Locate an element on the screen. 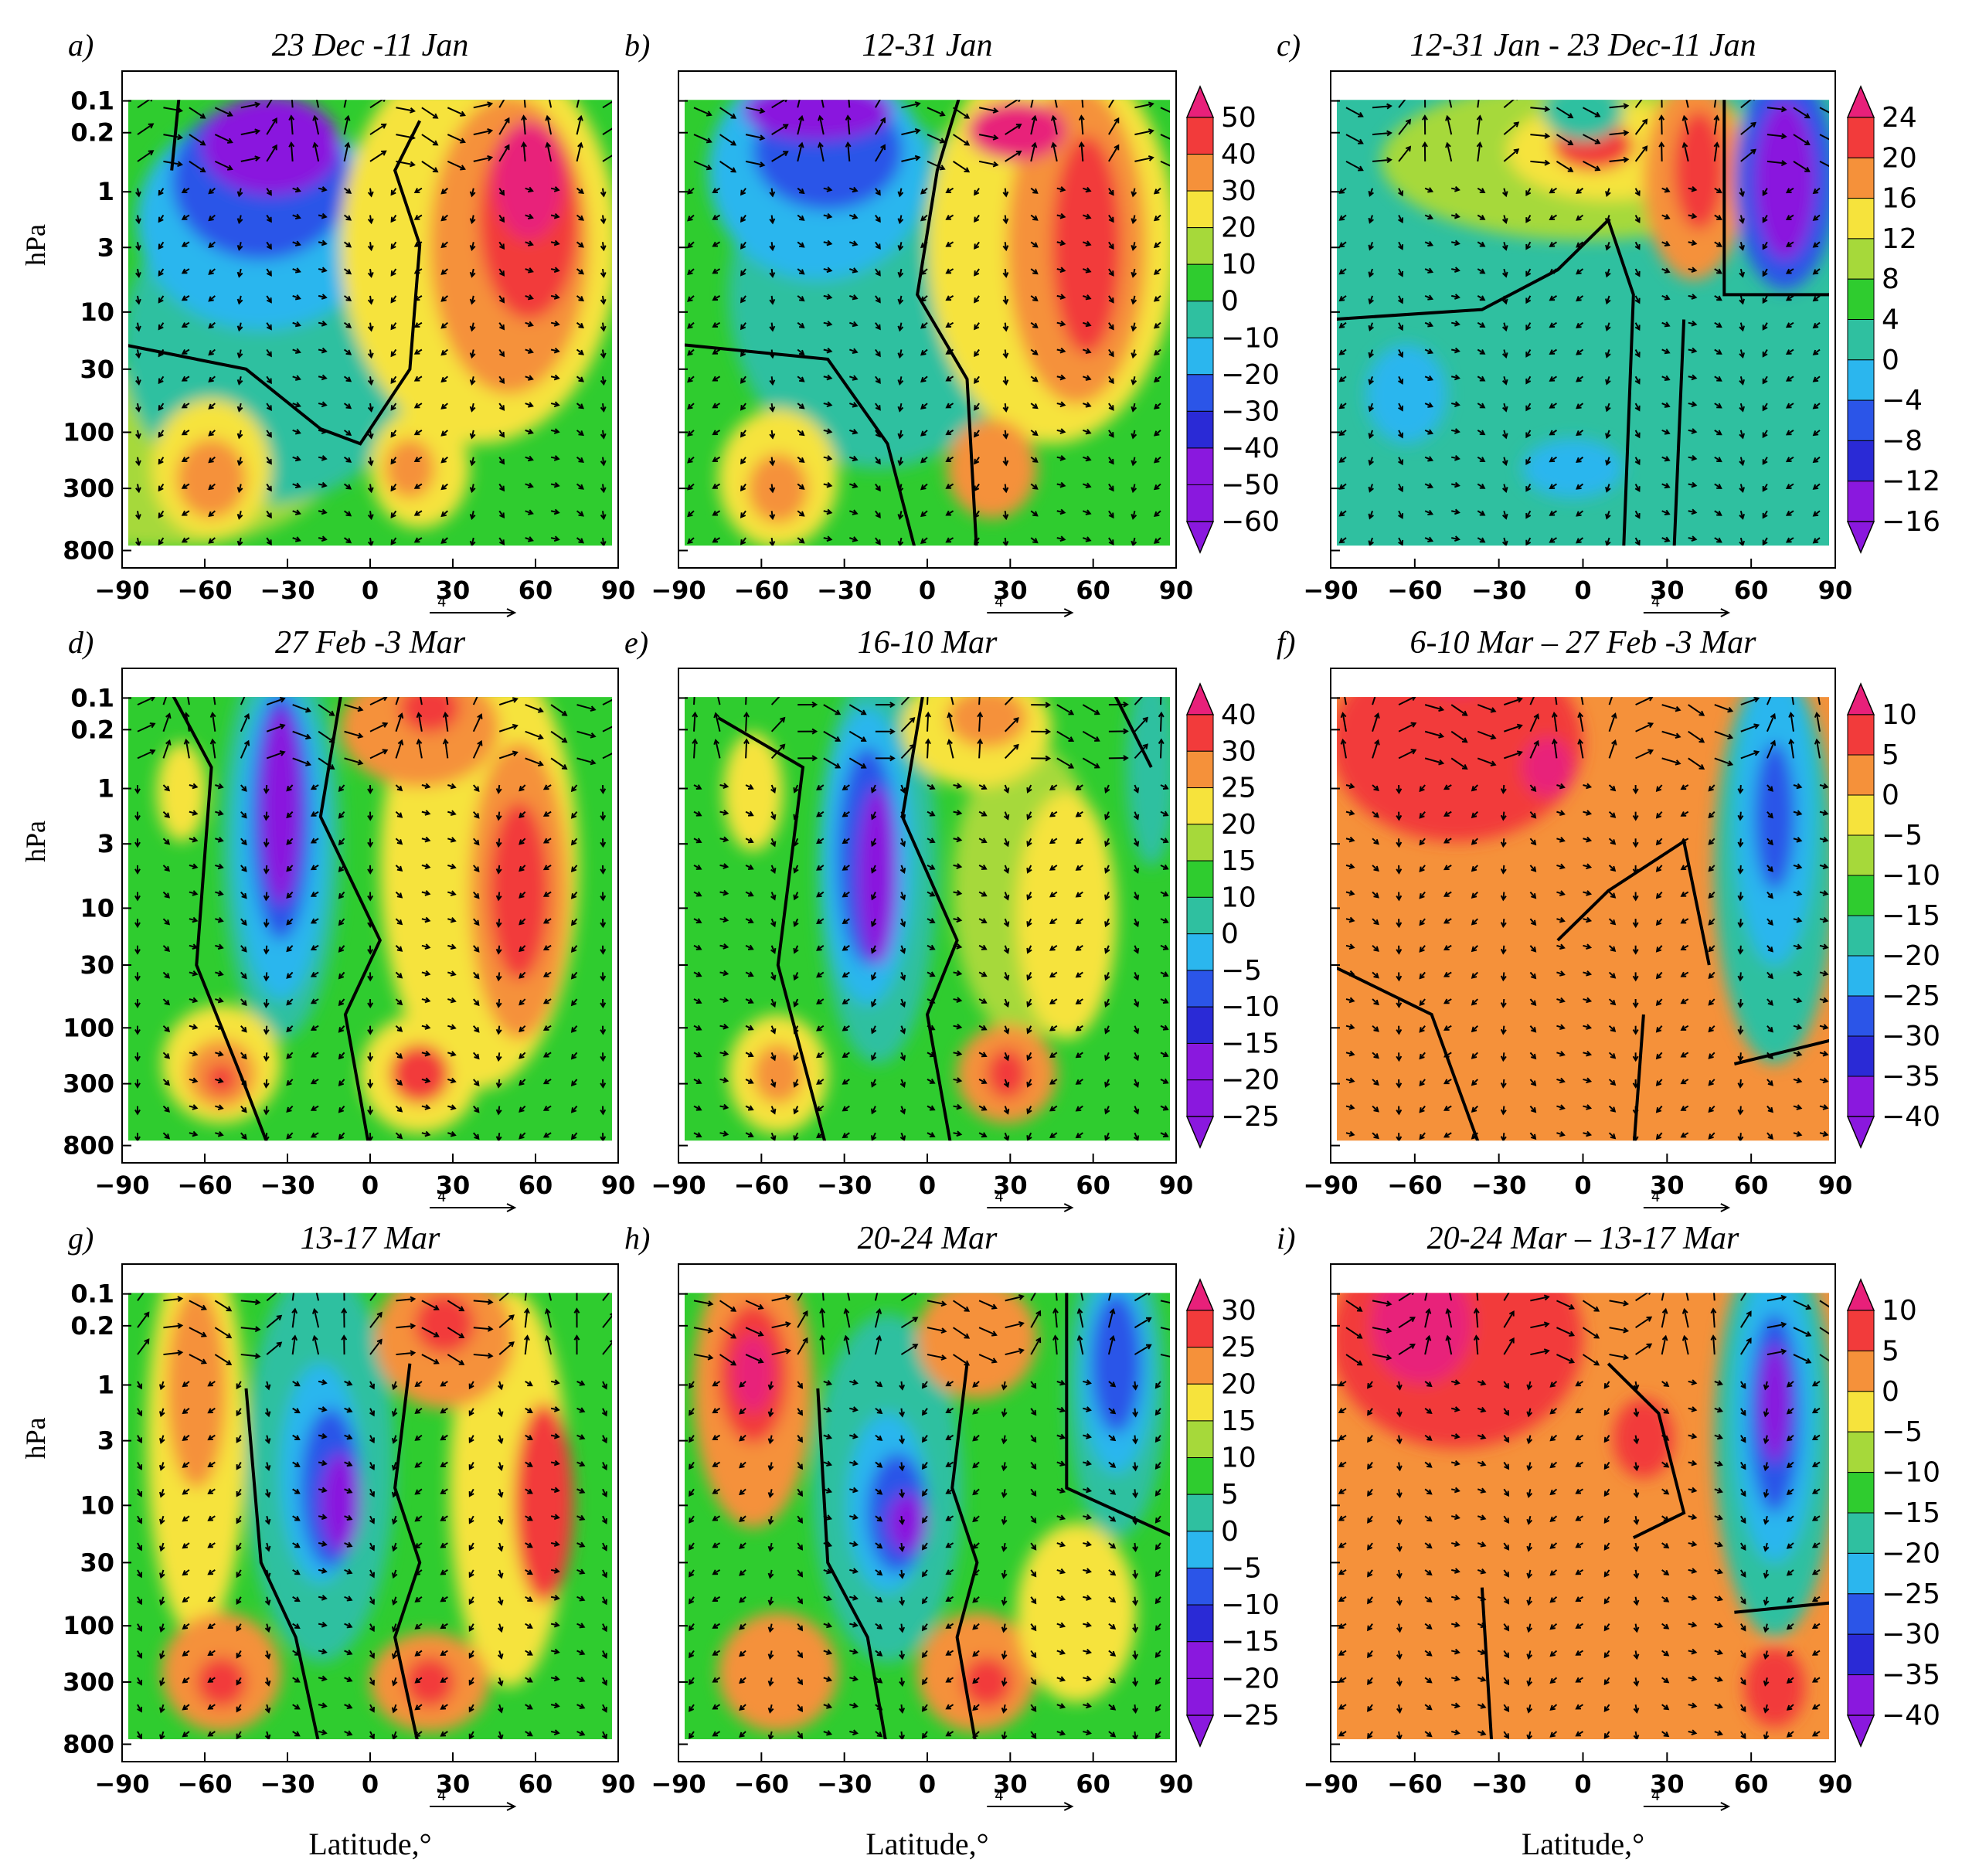 This screenshot has height=1876, width=1979. zero-contour is located at coordinates (1781, 1052).